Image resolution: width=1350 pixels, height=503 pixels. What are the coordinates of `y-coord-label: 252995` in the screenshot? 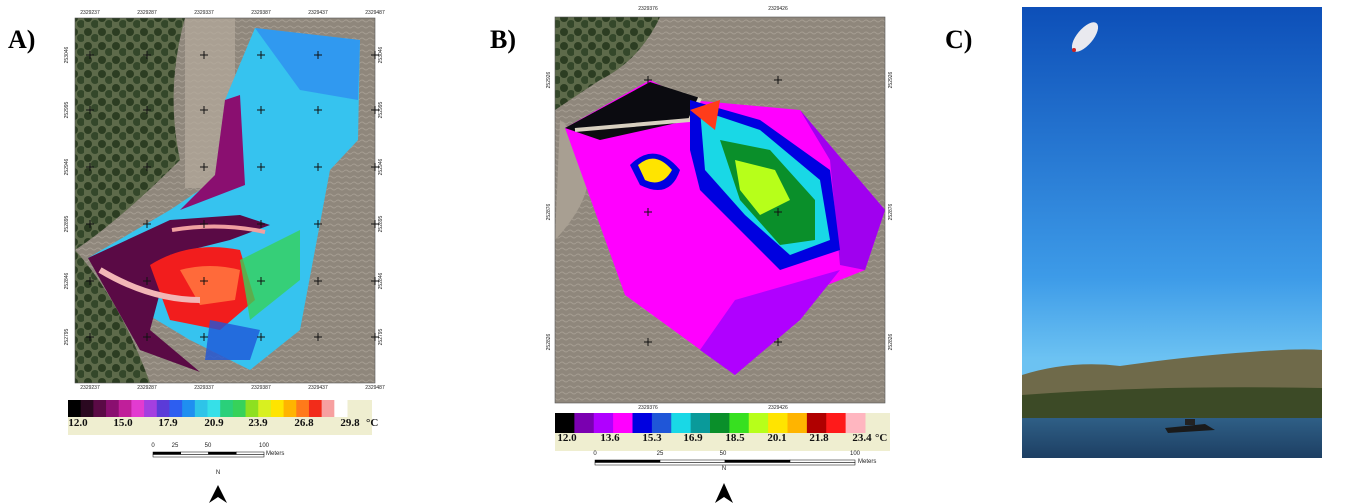 It's located at (67, 109).